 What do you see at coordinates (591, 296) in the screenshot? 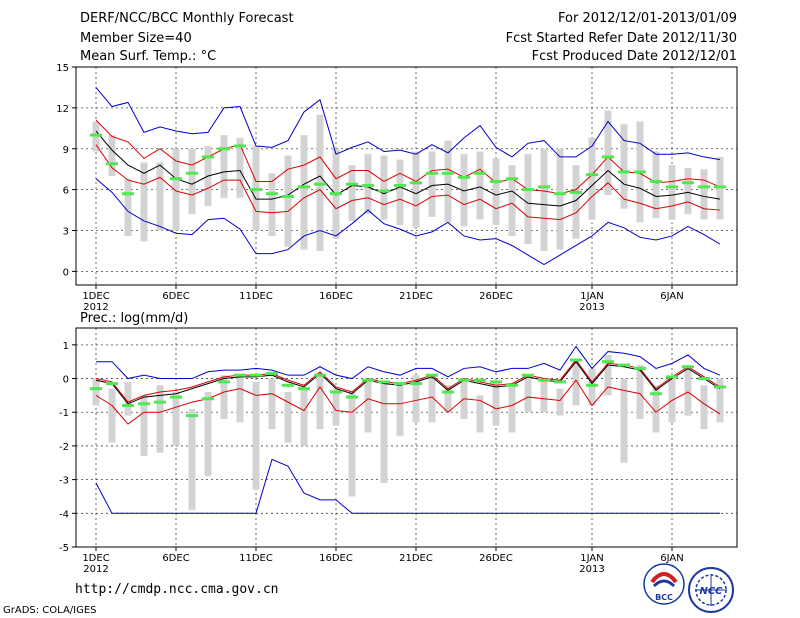
I see `x-tick-label: 1JAN` at bounding box center [591, 296].